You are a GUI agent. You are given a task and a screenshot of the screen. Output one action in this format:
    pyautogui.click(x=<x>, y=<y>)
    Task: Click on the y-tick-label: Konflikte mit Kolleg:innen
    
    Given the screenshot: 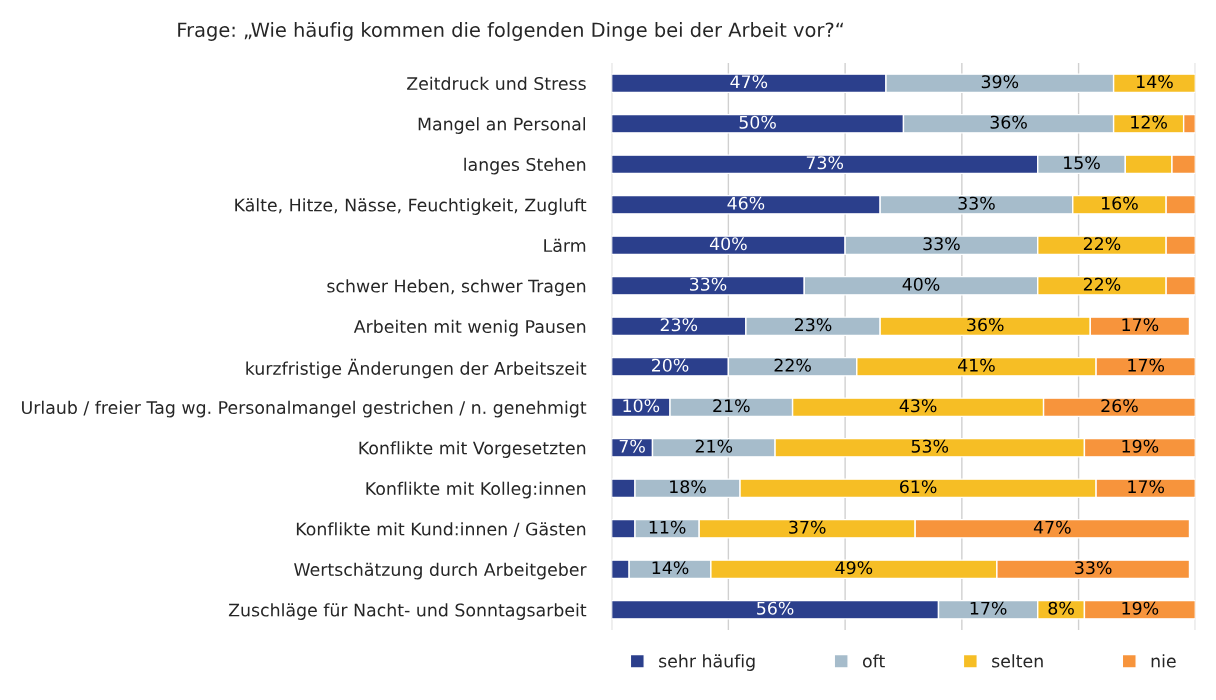 What is the action you would take?
    pyautogui.click(x=476, y=490)
    